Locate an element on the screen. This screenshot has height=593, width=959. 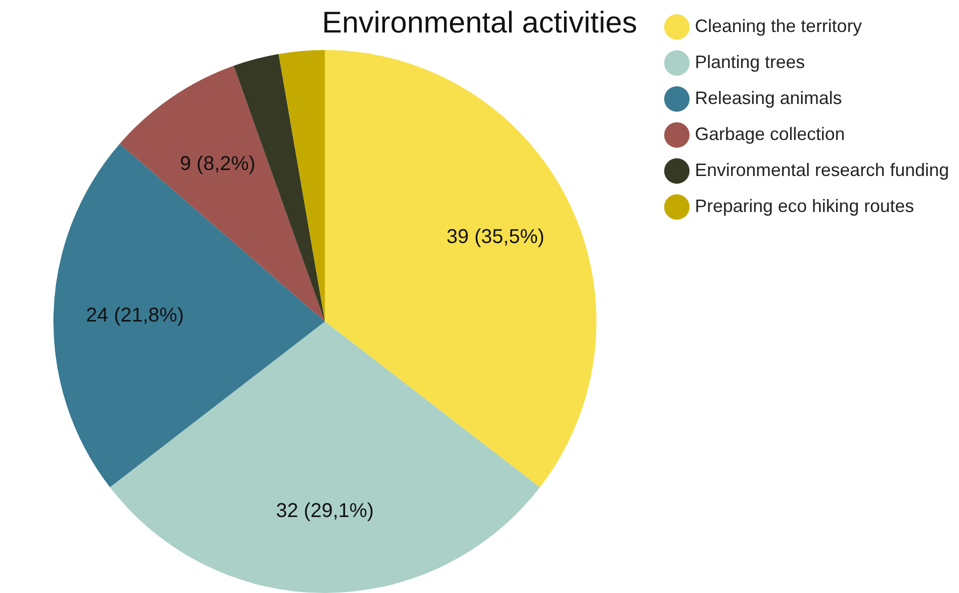
data-label: 39 (35,5%) is located at coordinates (495, 237).